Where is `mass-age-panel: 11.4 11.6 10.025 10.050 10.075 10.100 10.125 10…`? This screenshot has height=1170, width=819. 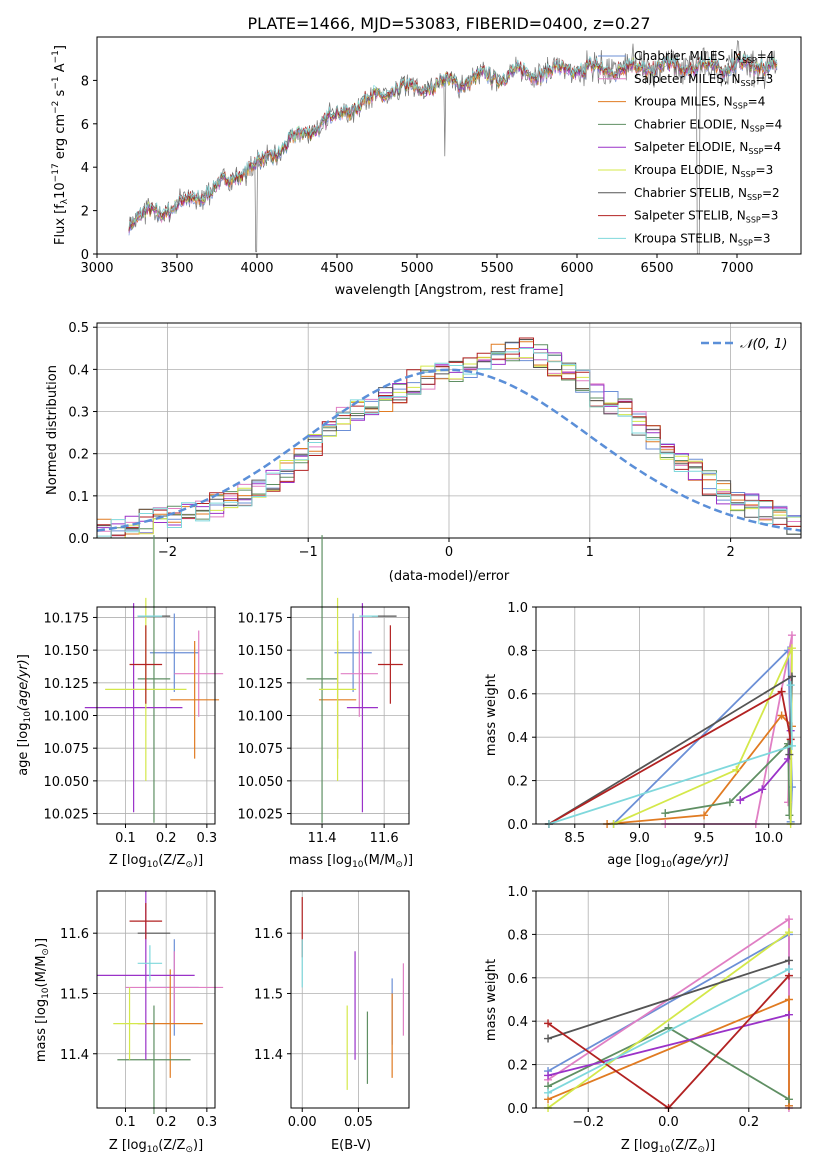
mass-age-panel: 11.4 11.6 10.025 10.050 10.075 10.100 10.125 10… is located at coordinates (325, 702).